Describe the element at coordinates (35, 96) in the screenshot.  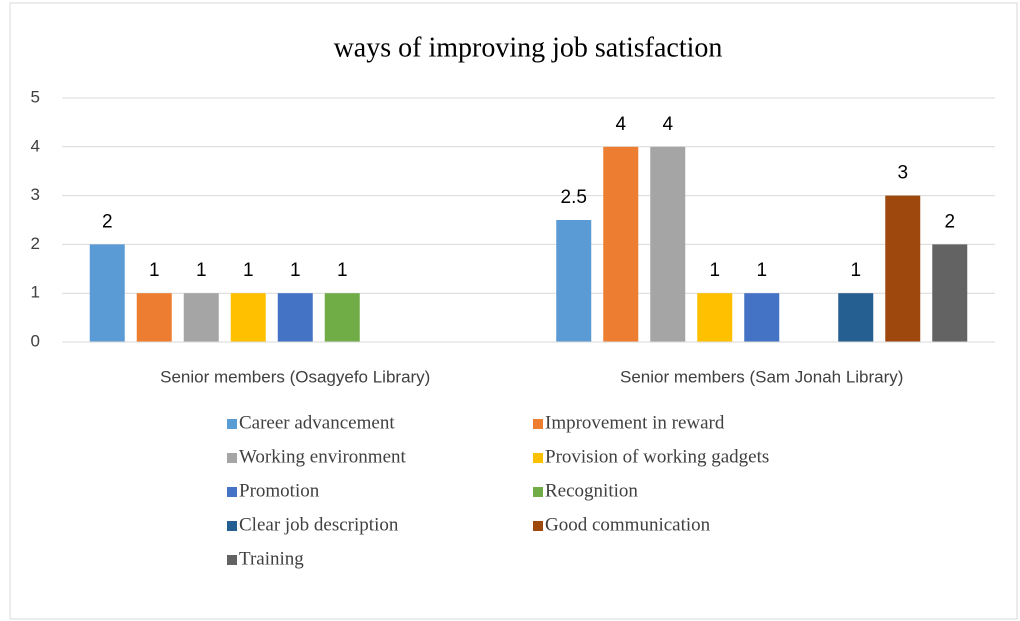
I see `y-tick-label: 5` at that location.